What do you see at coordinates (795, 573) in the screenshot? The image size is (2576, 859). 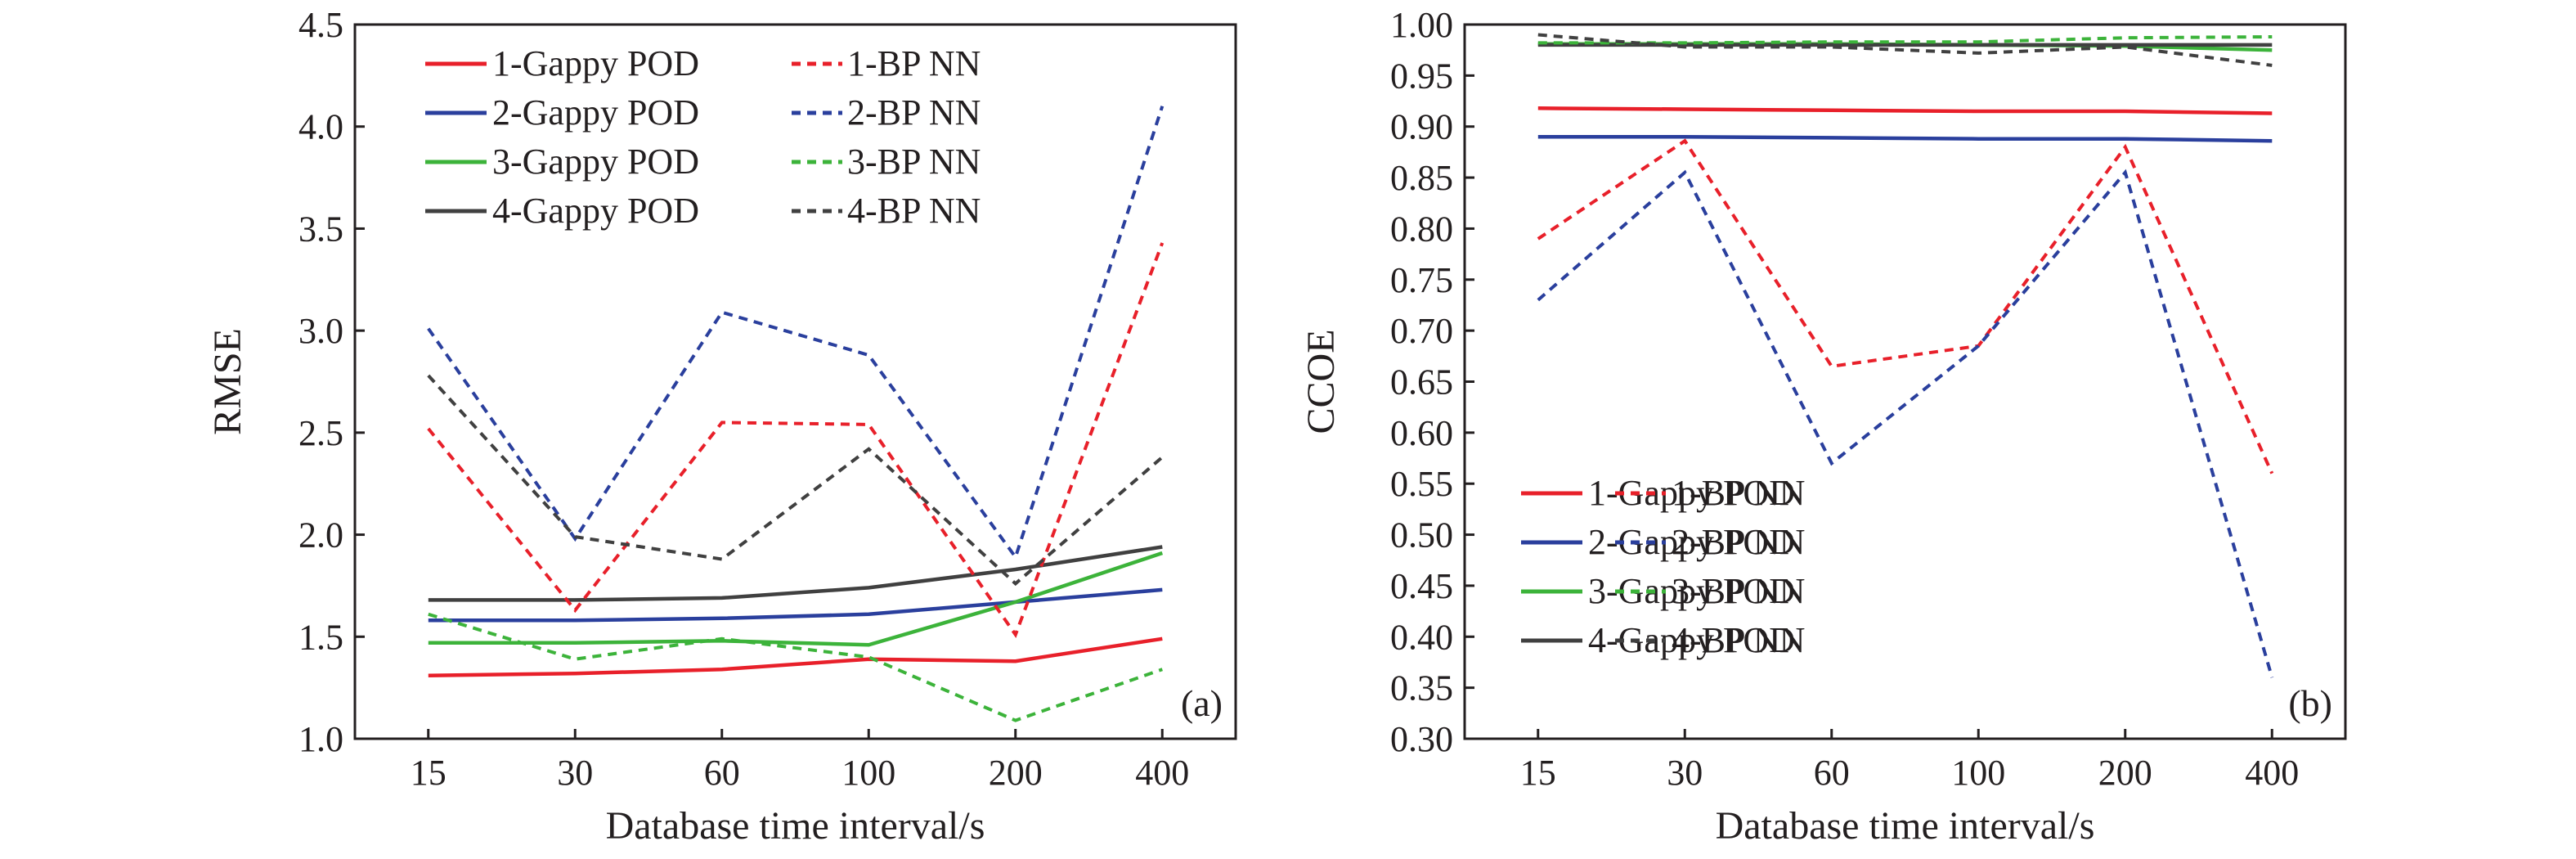 I see `series-line-4-gappy-pod` at bounding box center [795, 573].